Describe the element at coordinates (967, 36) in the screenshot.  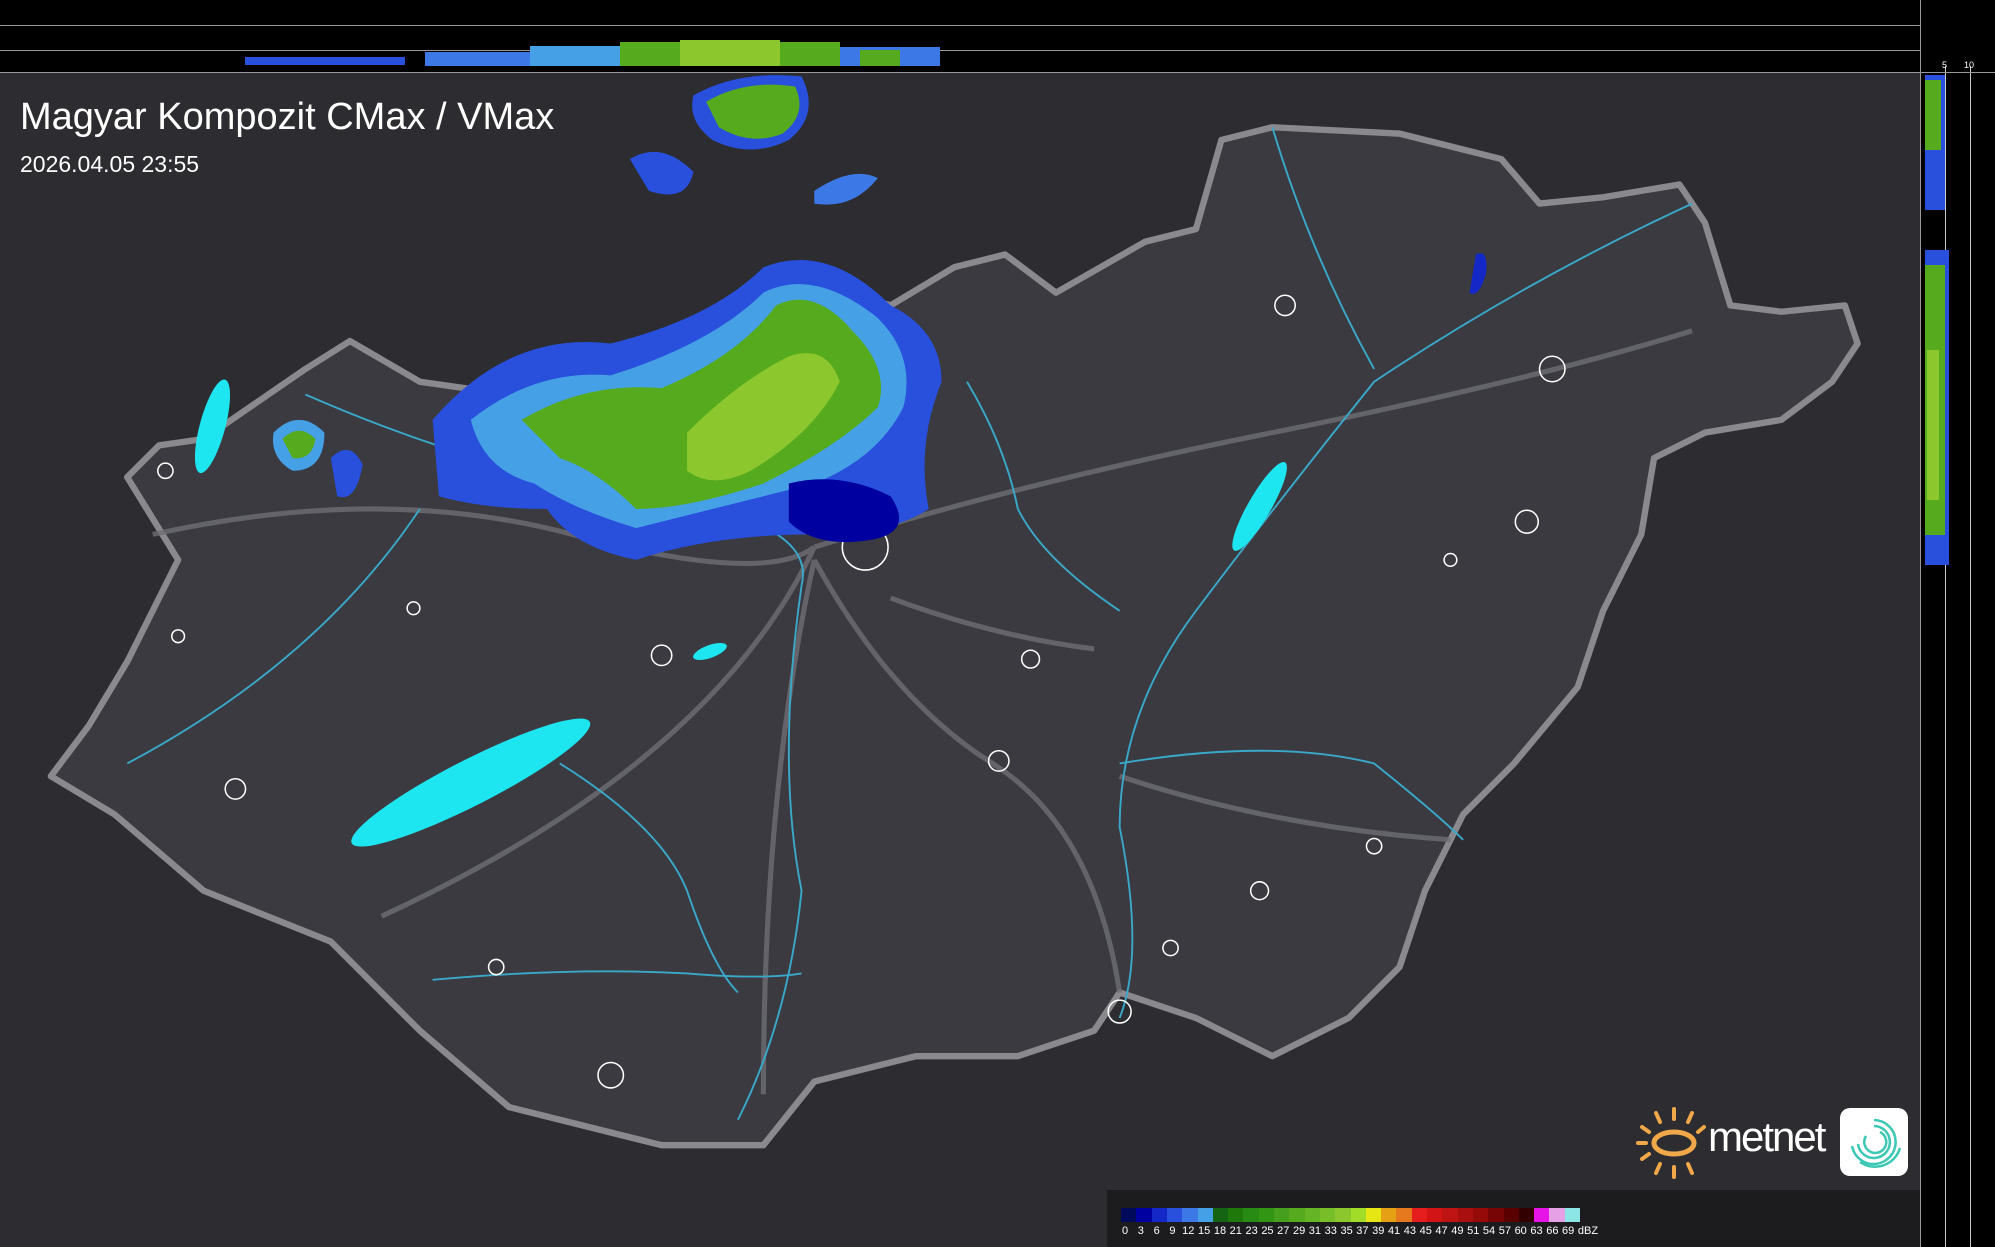
I see `vertical-profile-top: 10 5` at that location.